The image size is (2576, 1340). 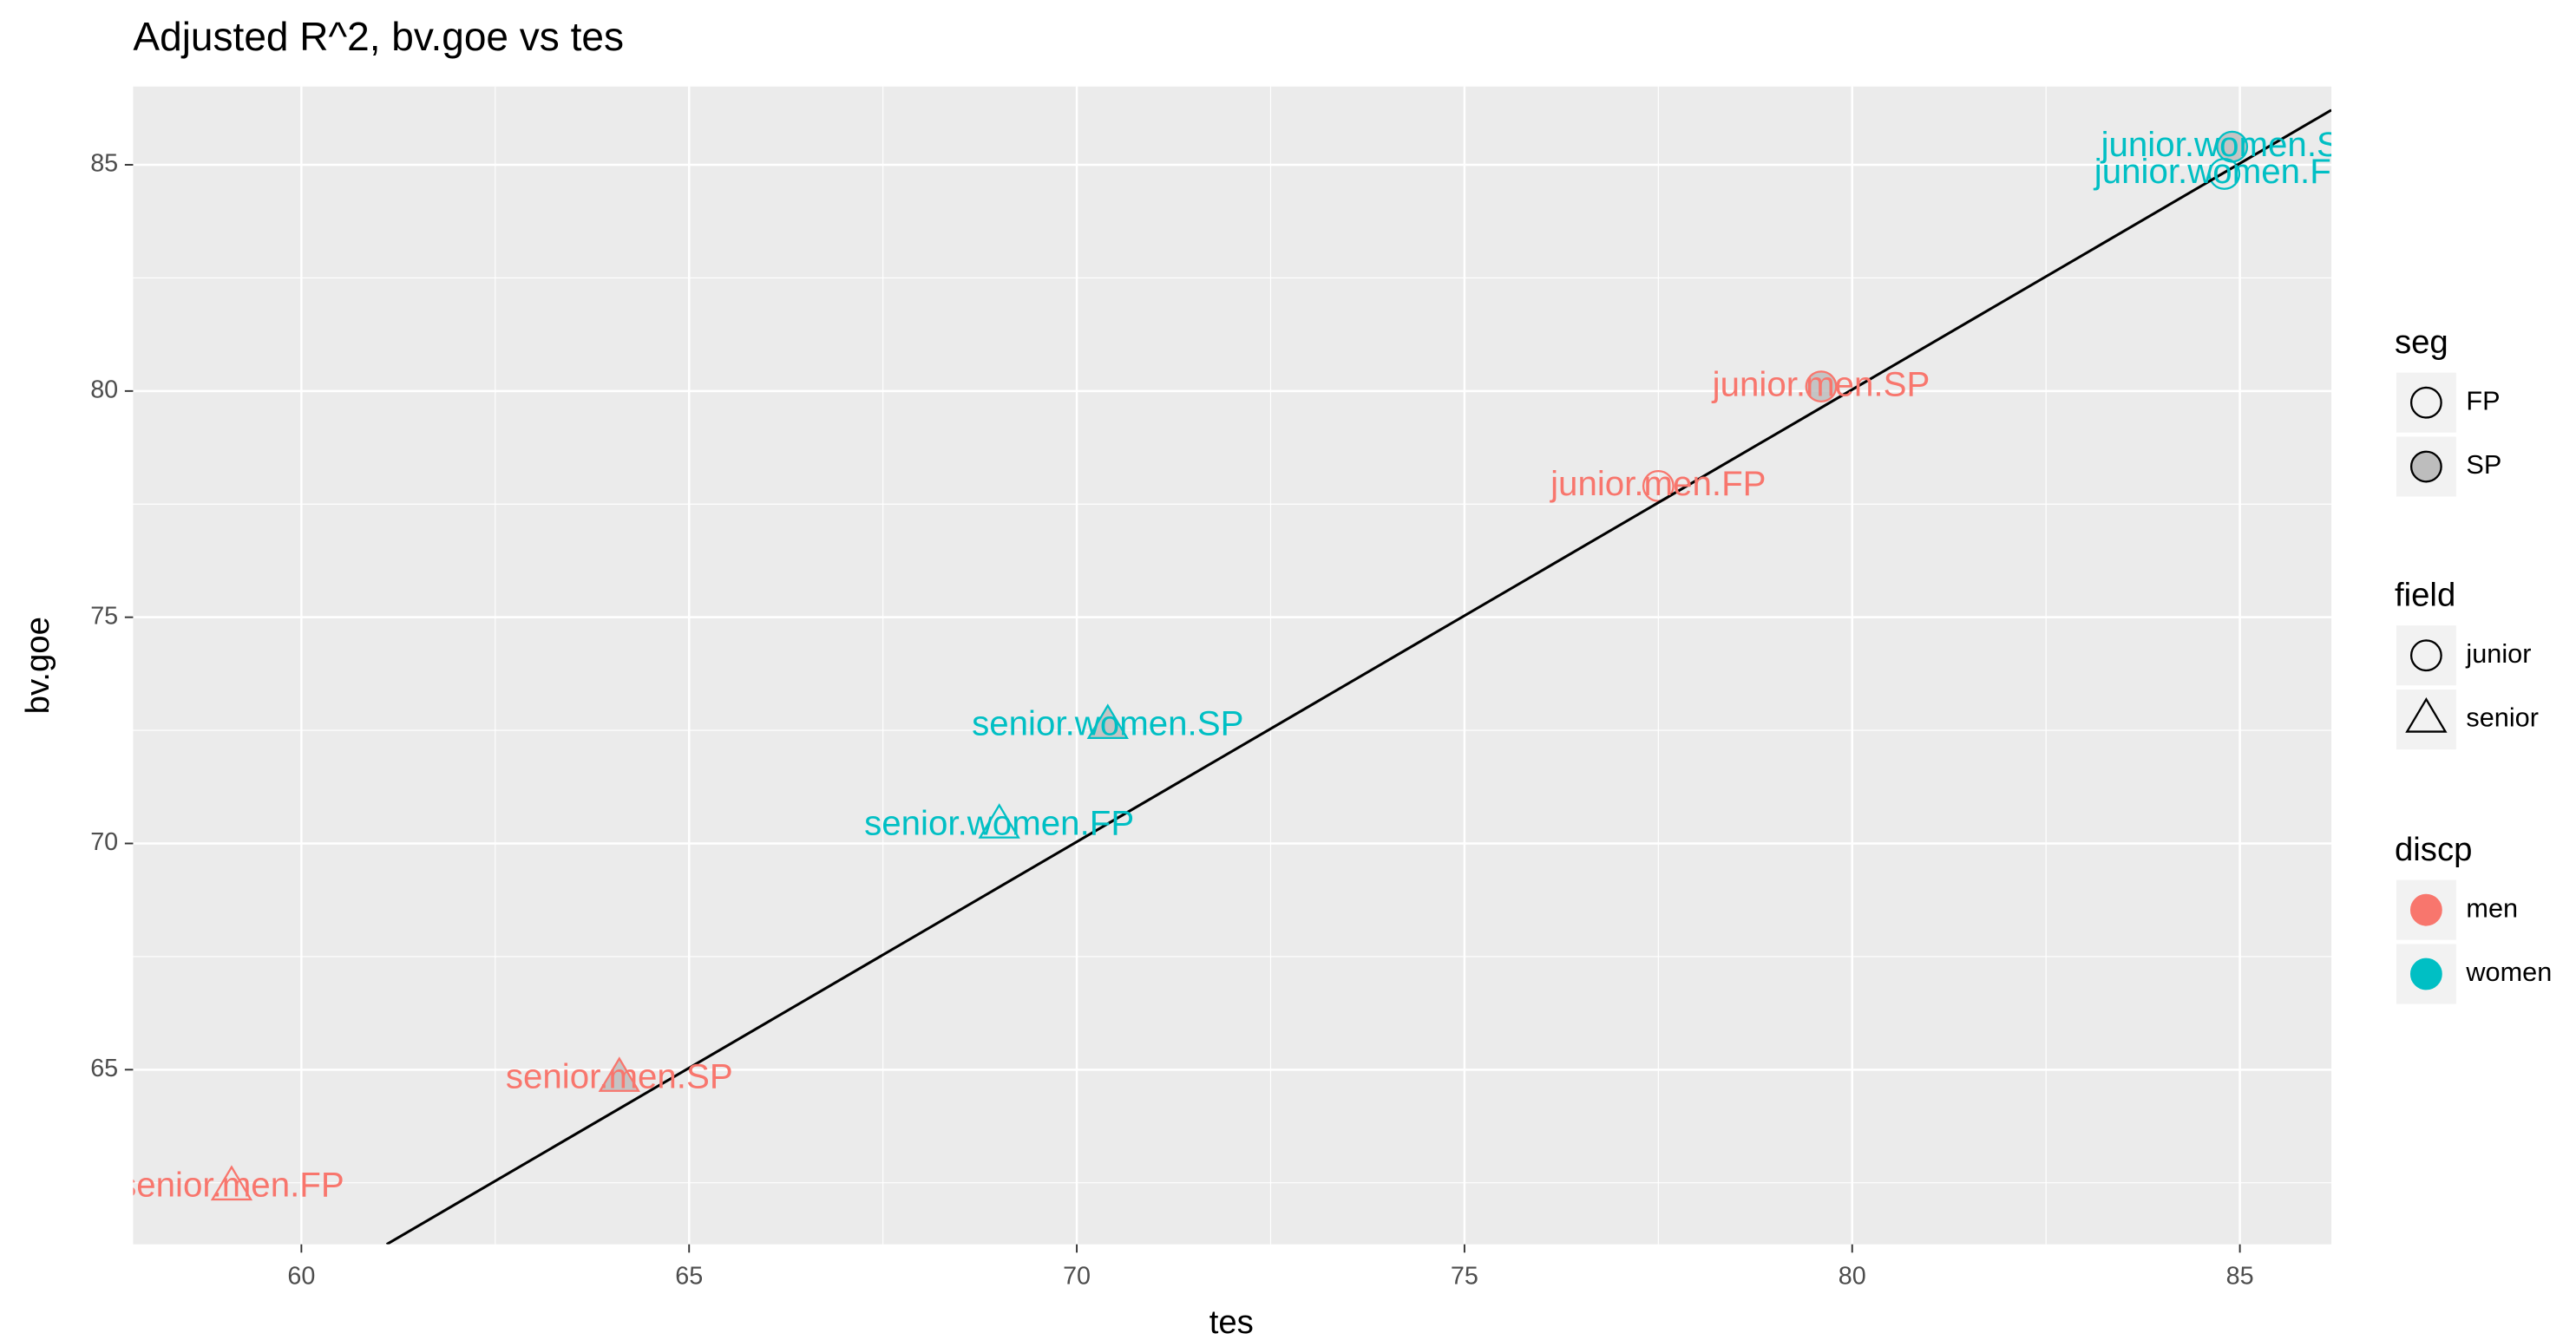 What do you see at coordinates (2421, 342) in the screenshot?
I see `legend-title: seg` at bounding box center [2421, 342].